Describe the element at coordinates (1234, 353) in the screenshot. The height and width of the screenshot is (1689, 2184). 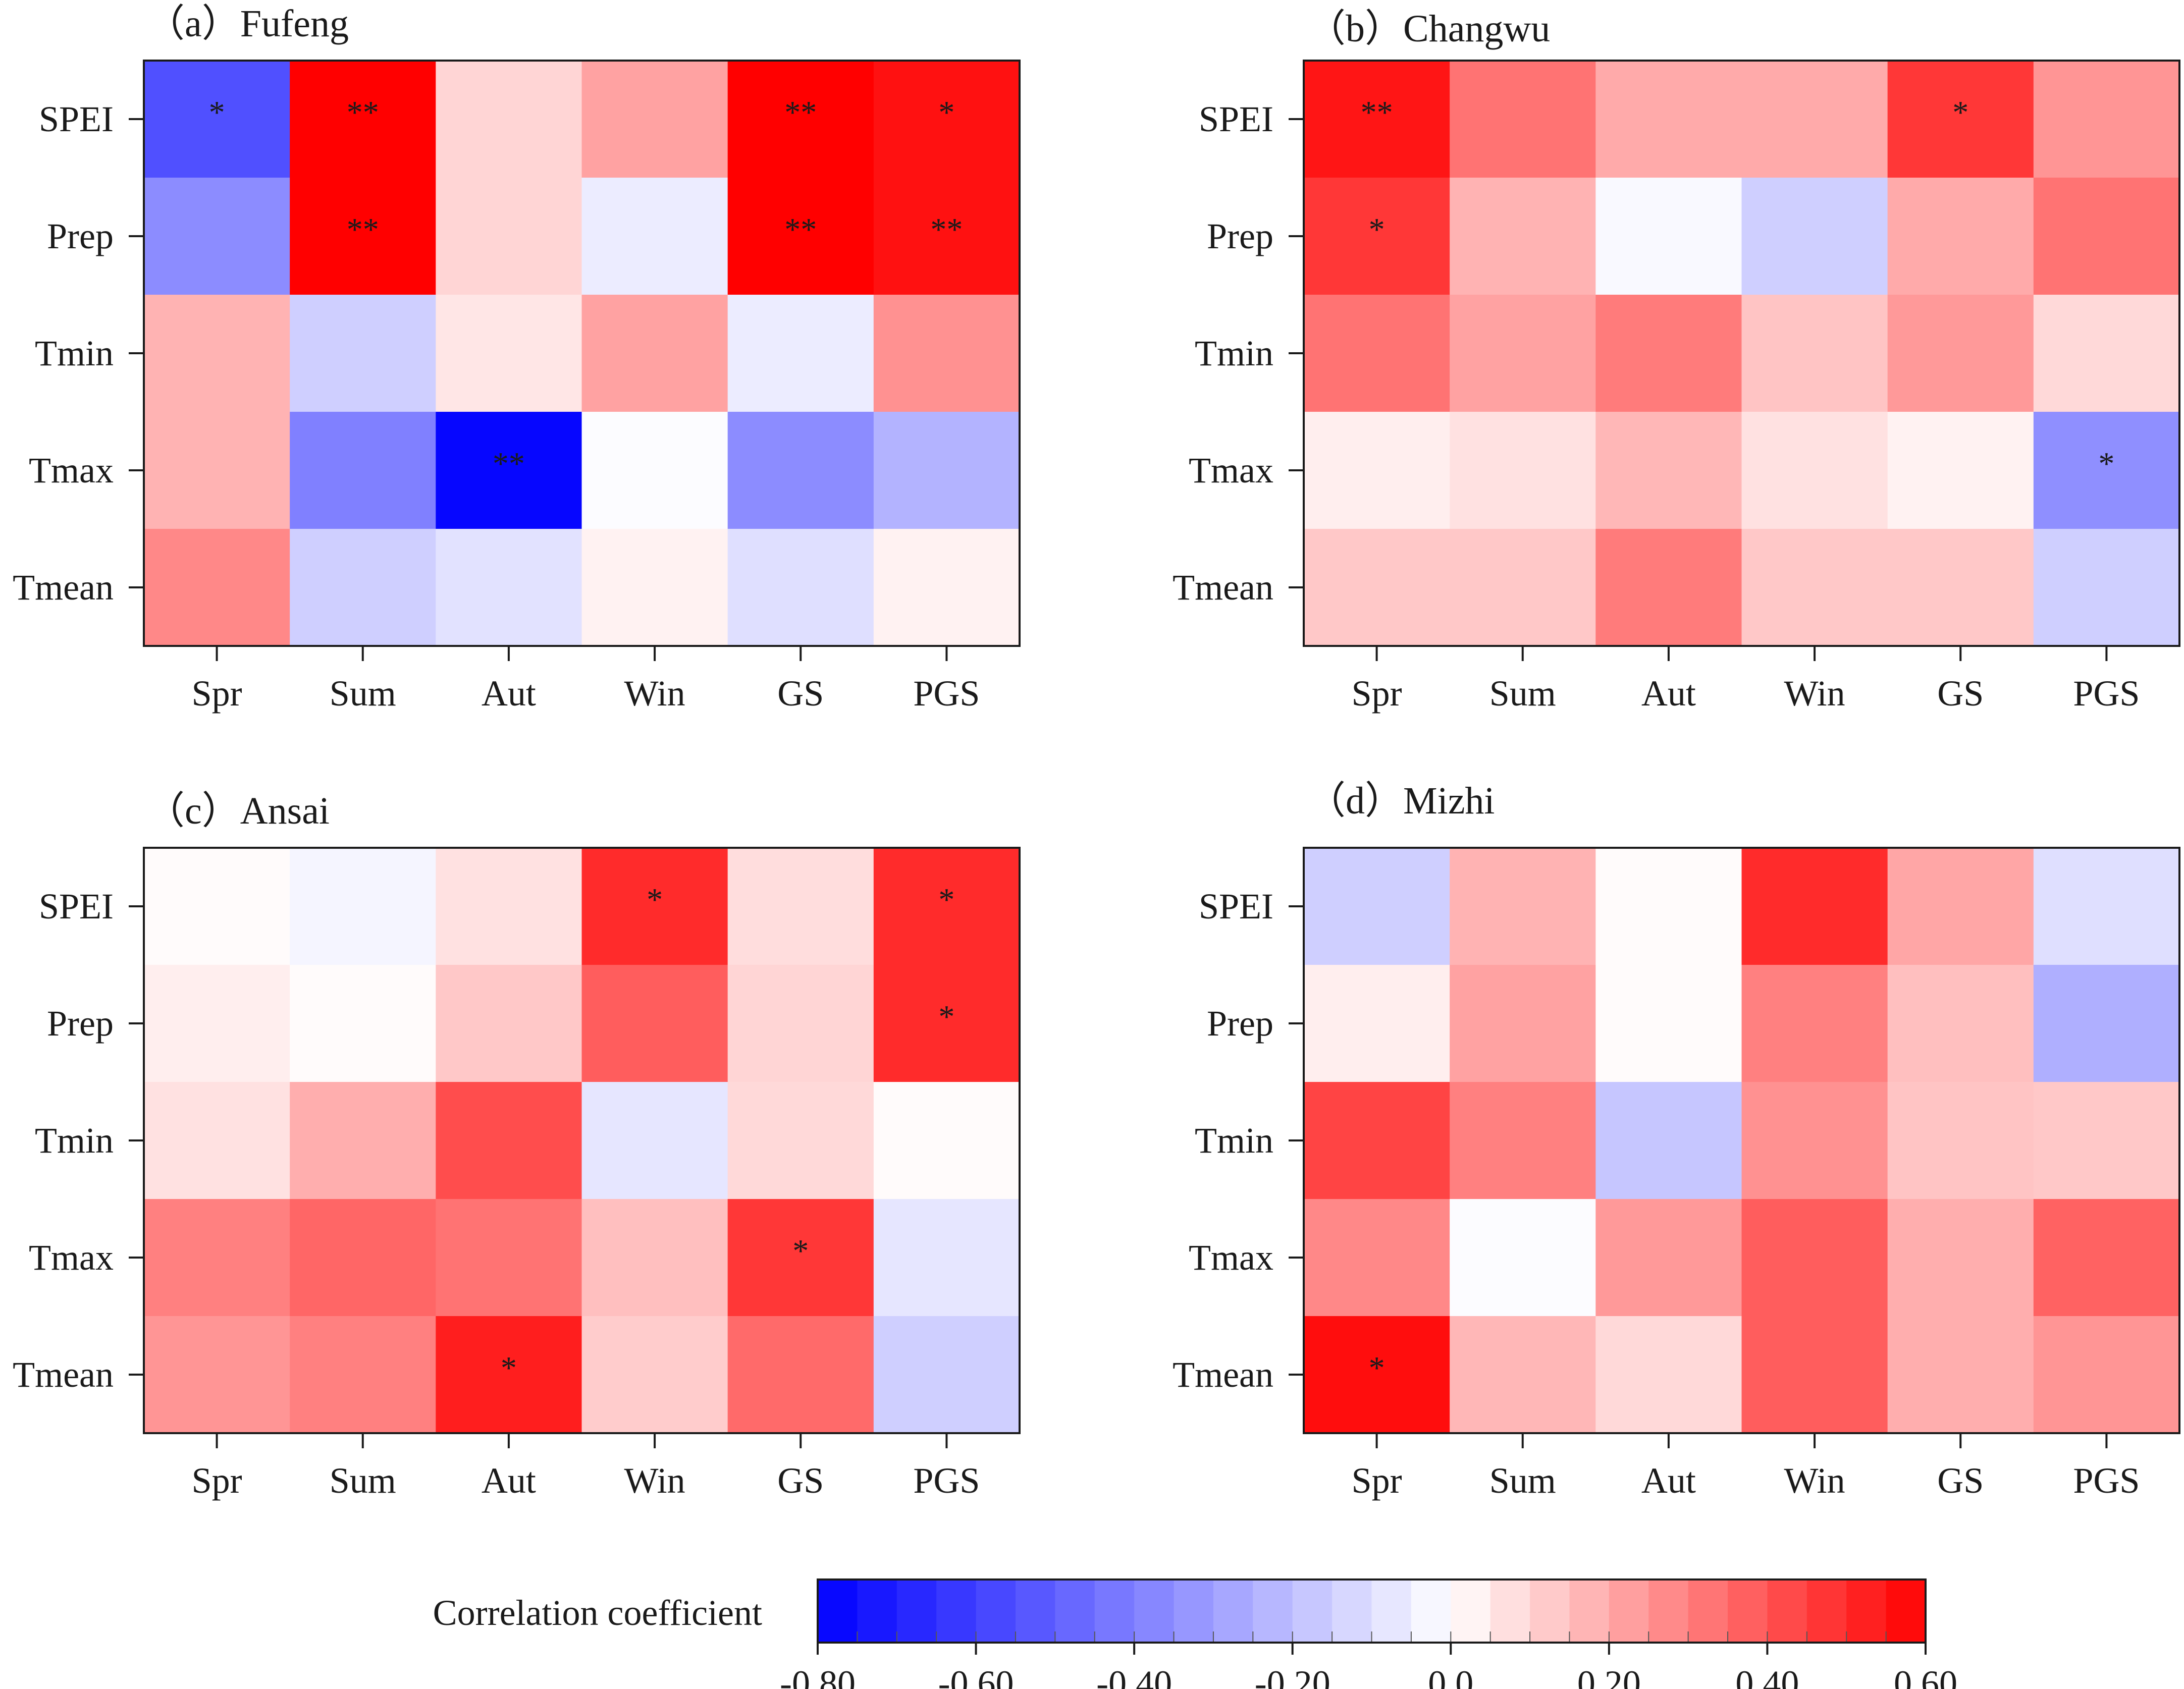
I see `y-tick-label: Tmin` at that location.